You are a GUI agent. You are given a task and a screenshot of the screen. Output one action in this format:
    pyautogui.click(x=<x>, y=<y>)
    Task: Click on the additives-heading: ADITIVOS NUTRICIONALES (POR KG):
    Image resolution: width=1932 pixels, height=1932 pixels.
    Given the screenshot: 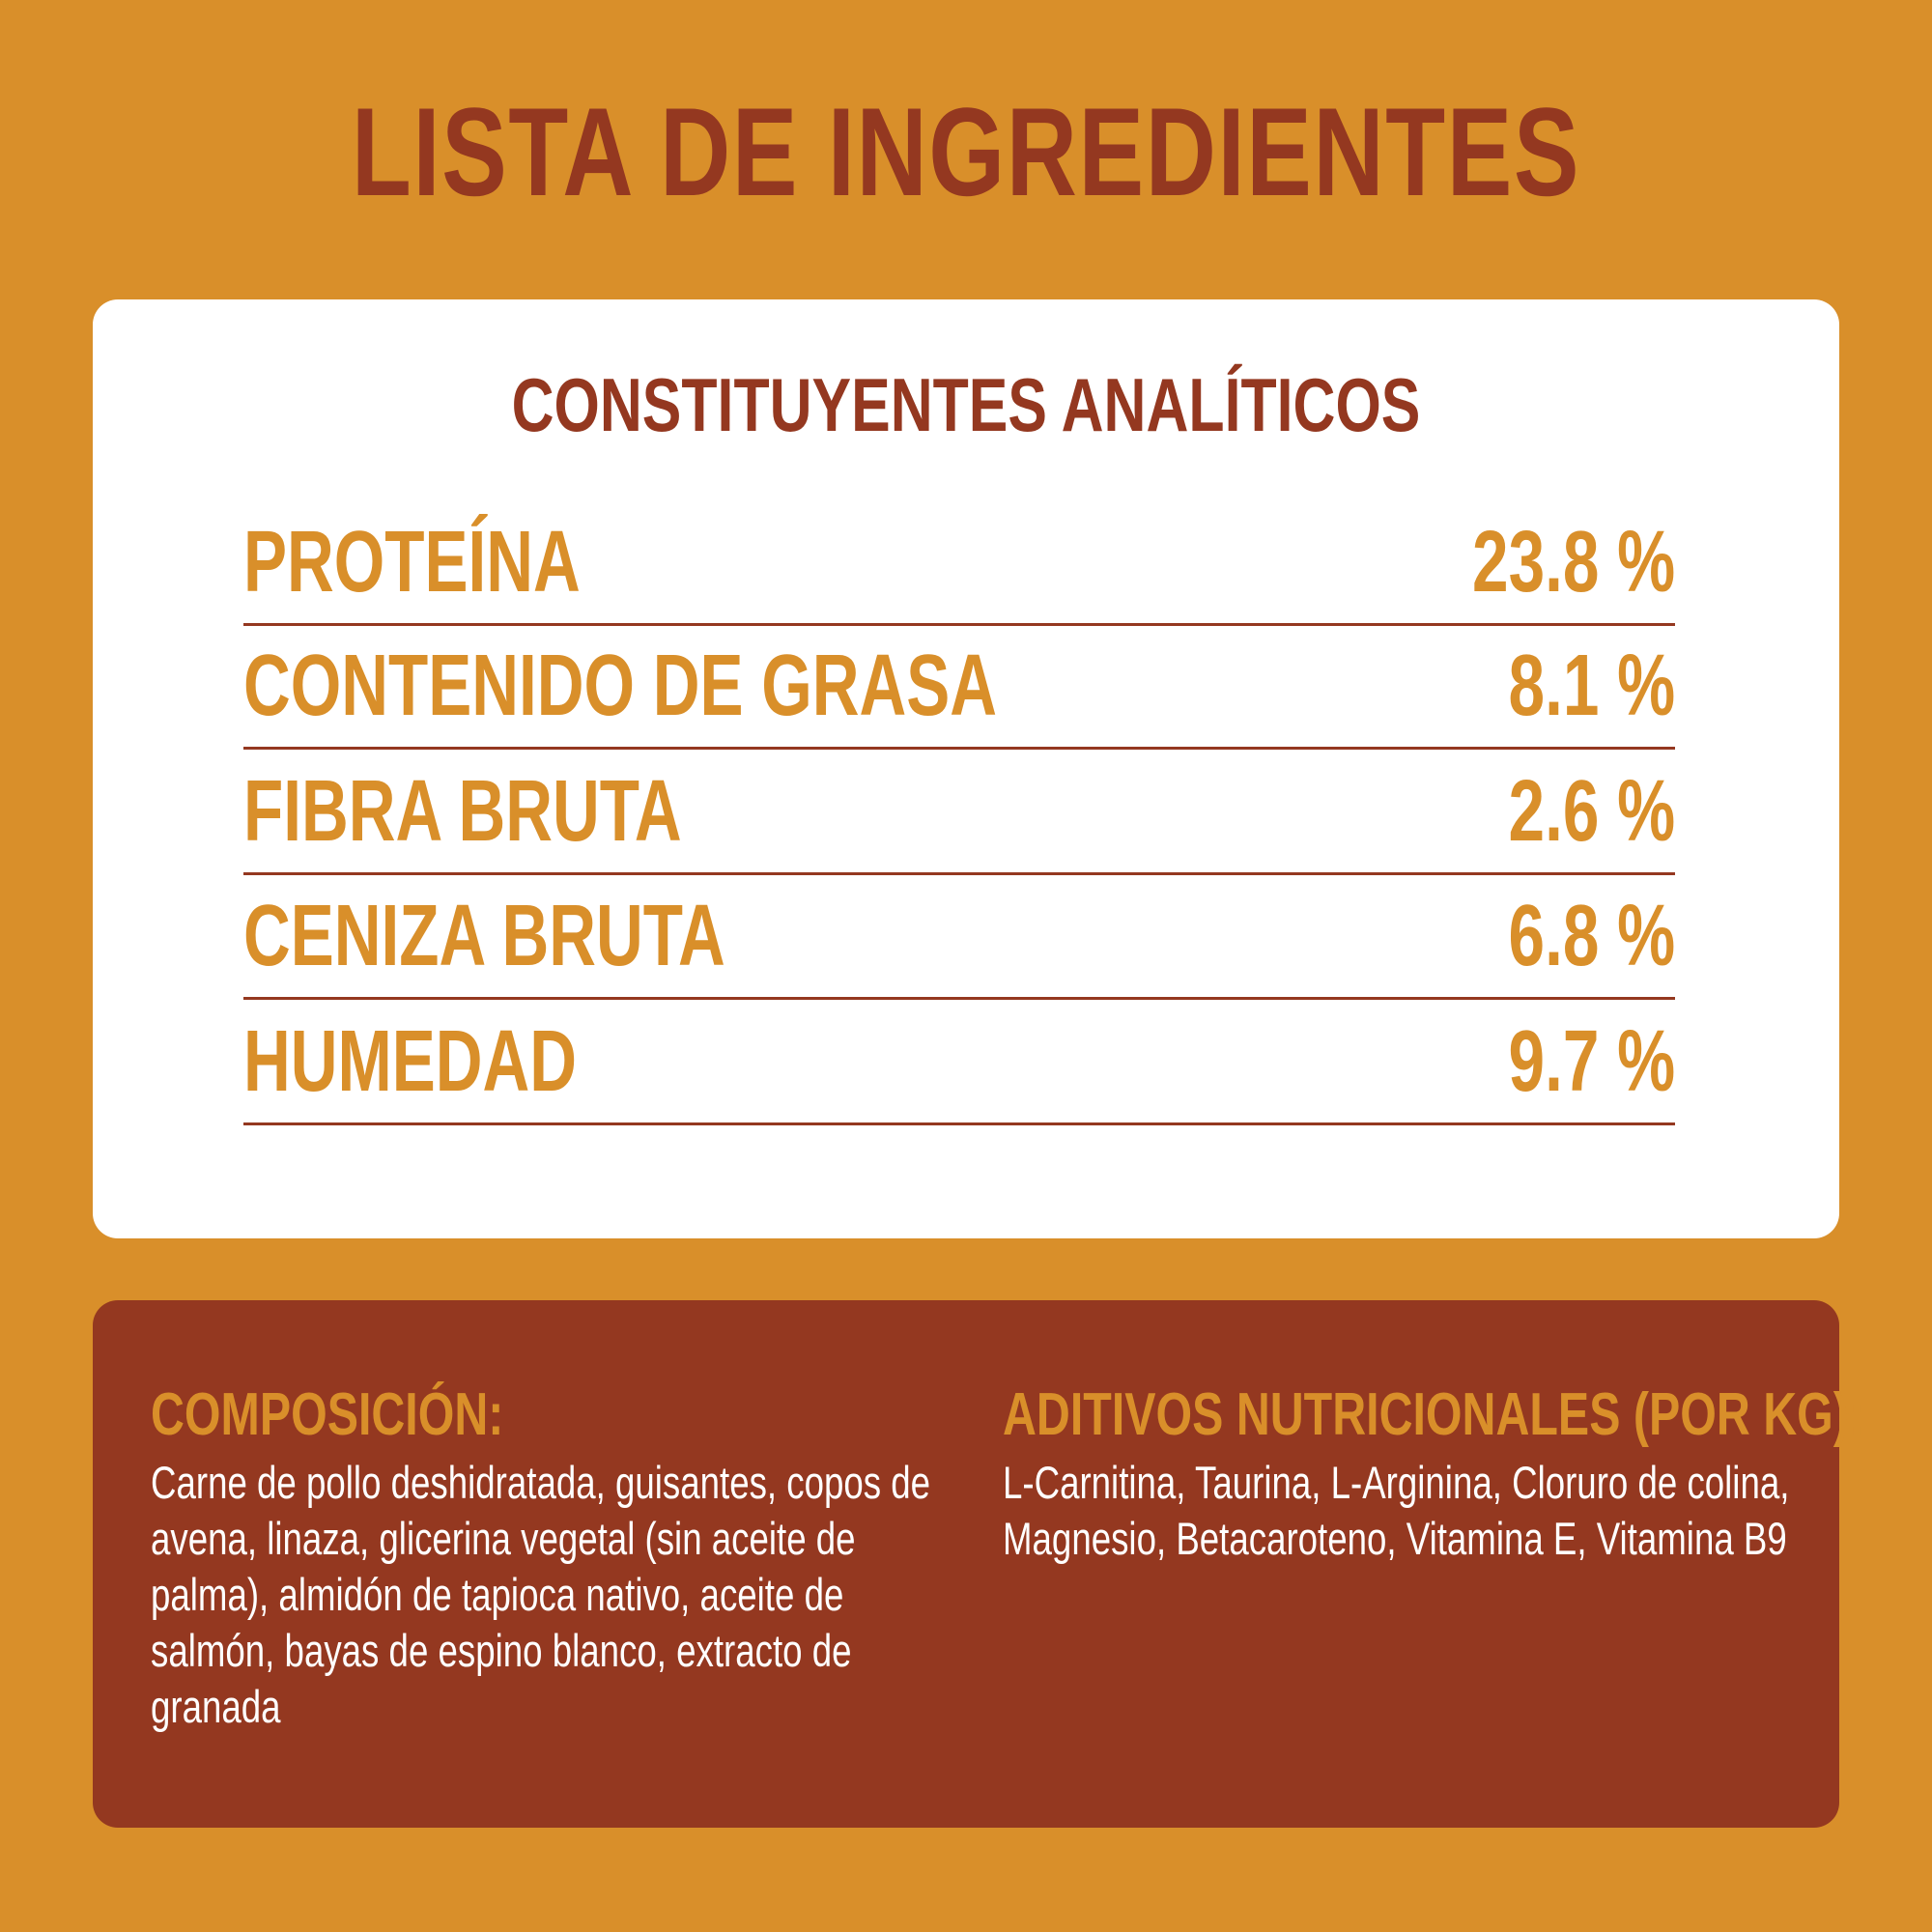 What is the action you would take?
    pyautogui.click(x=1433, y=1414)
    